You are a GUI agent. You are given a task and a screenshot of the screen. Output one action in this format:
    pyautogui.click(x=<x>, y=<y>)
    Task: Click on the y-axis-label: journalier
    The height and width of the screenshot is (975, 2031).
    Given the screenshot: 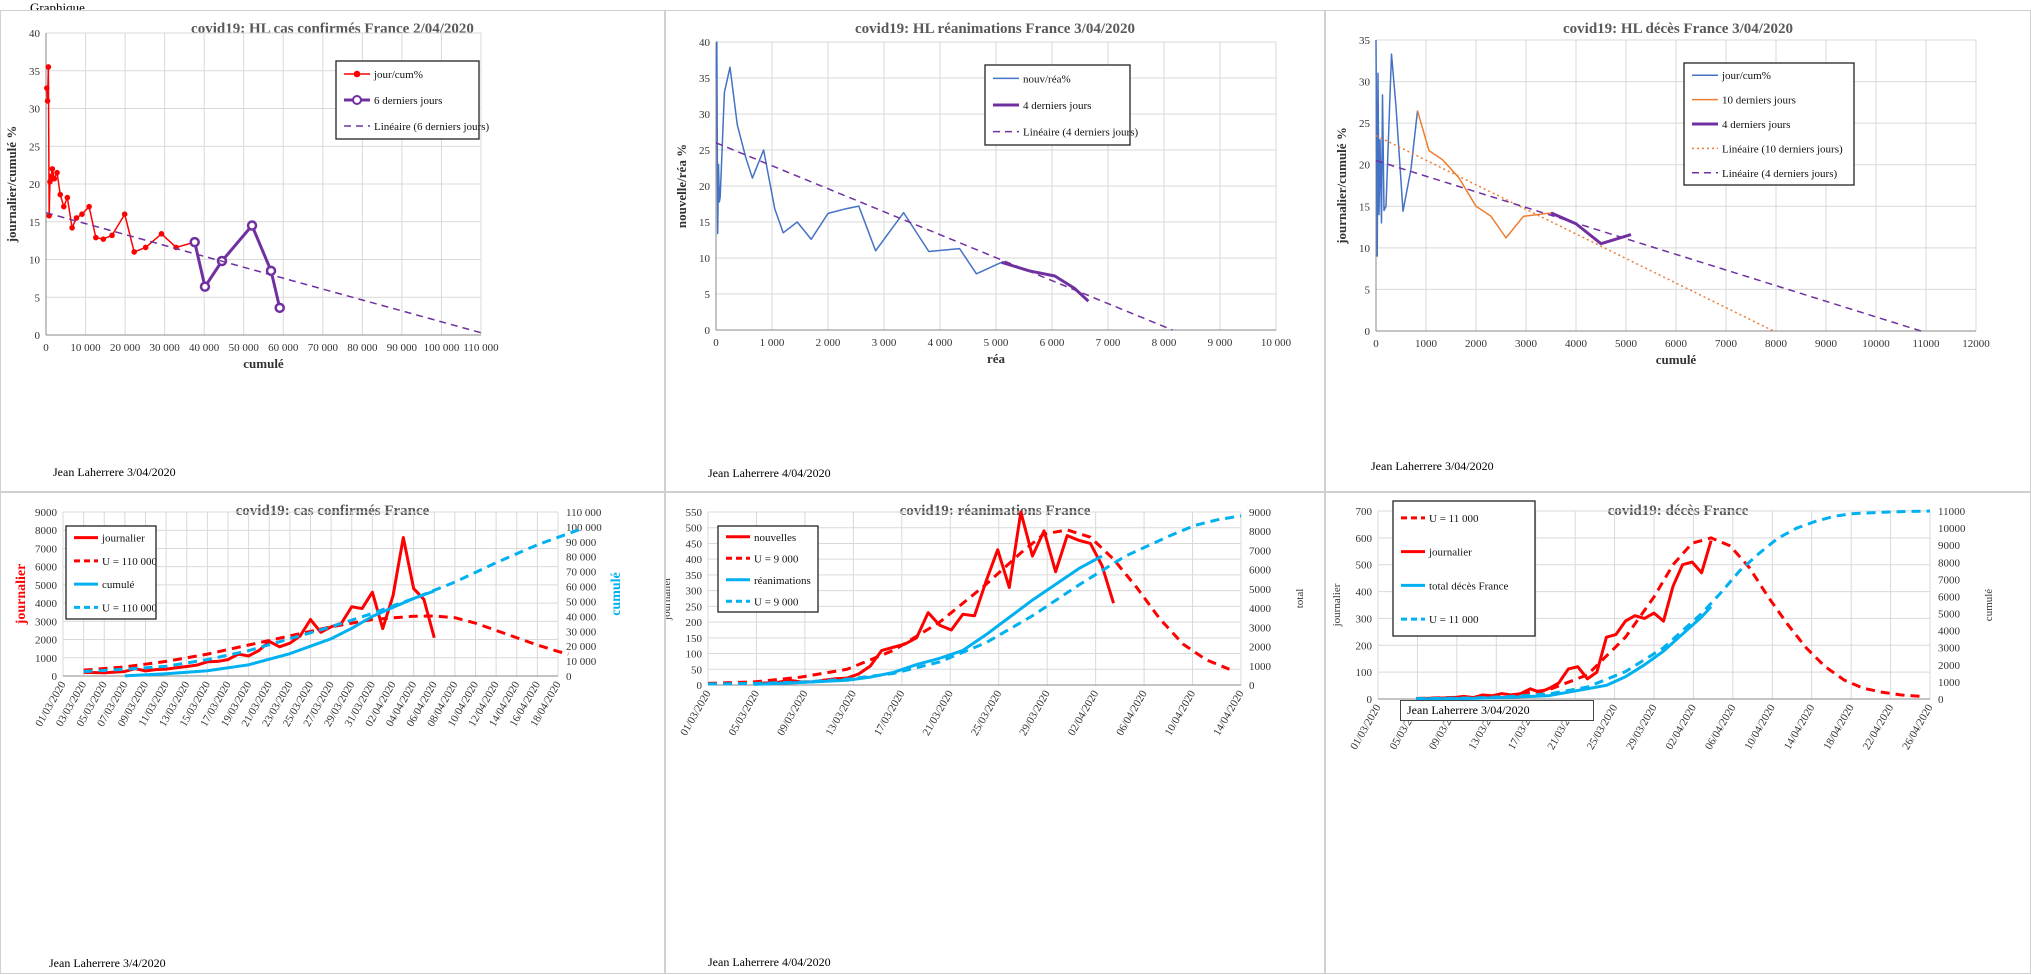 What is the action you would take?
    pyautogui.click(x=21, y=595)
    